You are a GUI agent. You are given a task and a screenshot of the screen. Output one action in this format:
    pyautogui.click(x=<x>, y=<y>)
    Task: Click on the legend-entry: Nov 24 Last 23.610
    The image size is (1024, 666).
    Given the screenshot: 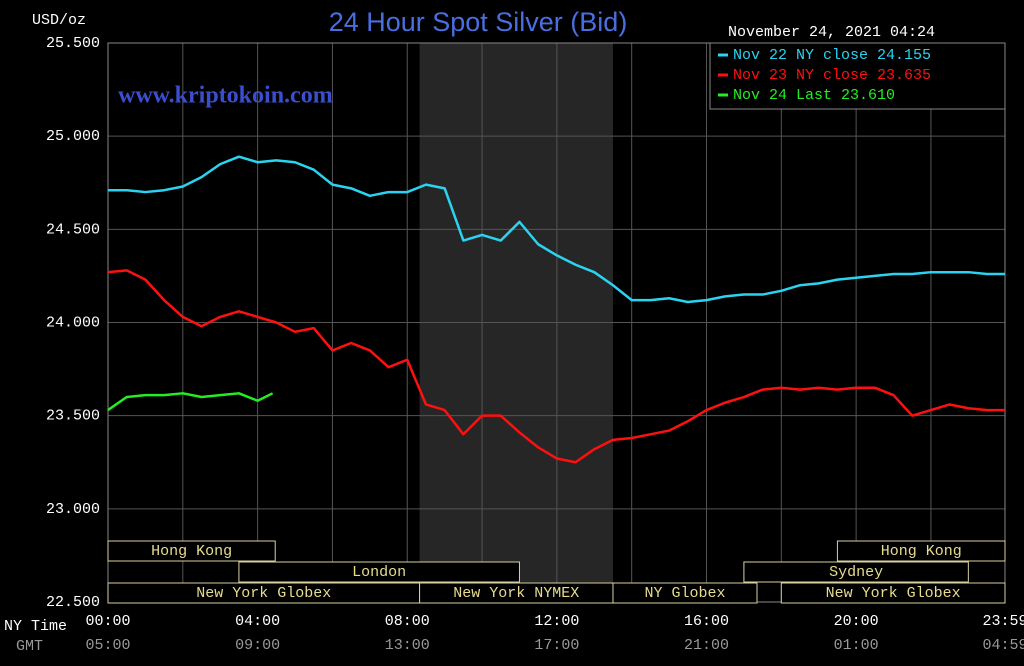 What is the action you would take?
    pyautogui.click(x=814, y=95)
    